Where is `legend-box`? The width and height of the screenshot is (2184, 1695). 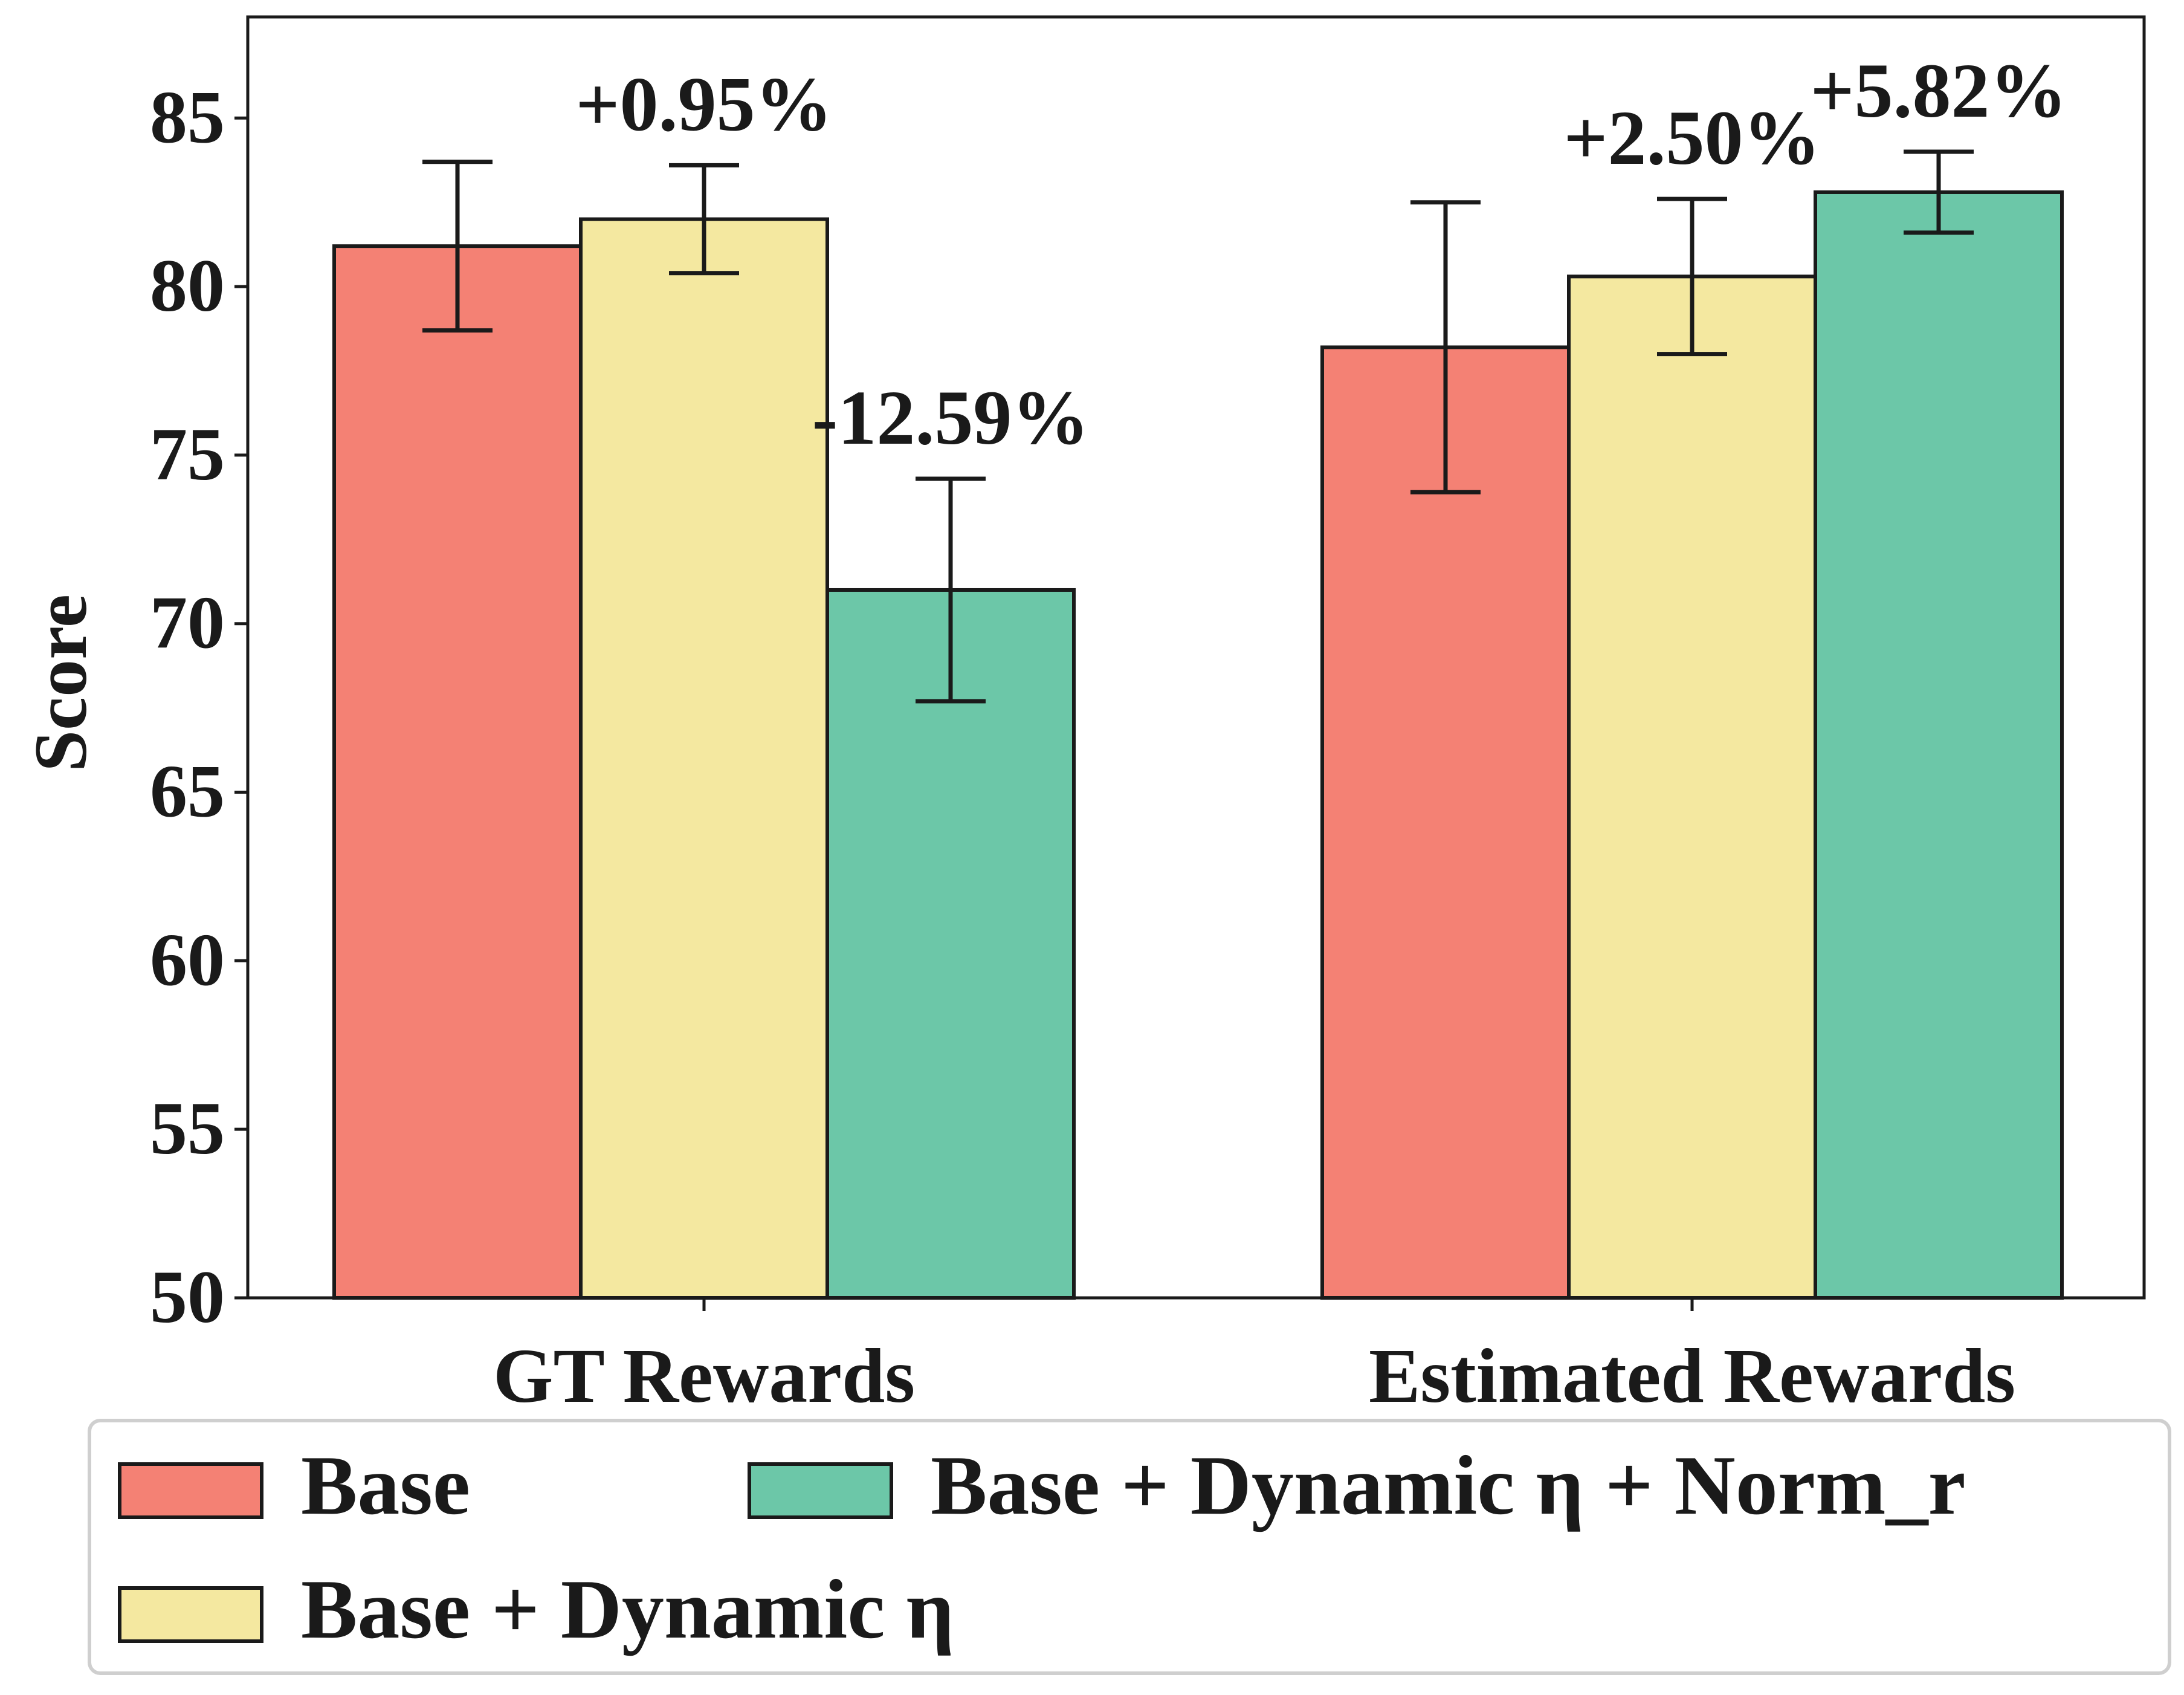 legend-box is located at coordinates (1129, 1547).